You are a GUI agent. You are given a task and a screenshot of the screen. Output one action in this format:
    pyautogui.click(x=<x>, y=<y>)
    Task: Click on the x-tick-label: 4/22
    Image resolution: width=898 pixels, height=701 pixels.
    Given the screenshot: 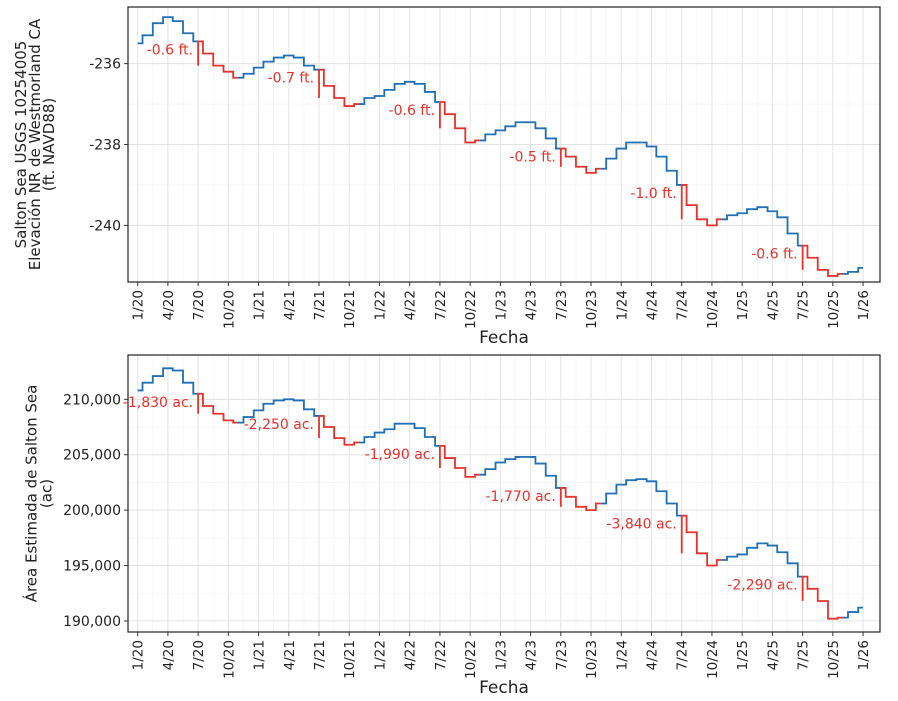 What is the action you would take?
    pyautogui.click(x=411, y=655)
    